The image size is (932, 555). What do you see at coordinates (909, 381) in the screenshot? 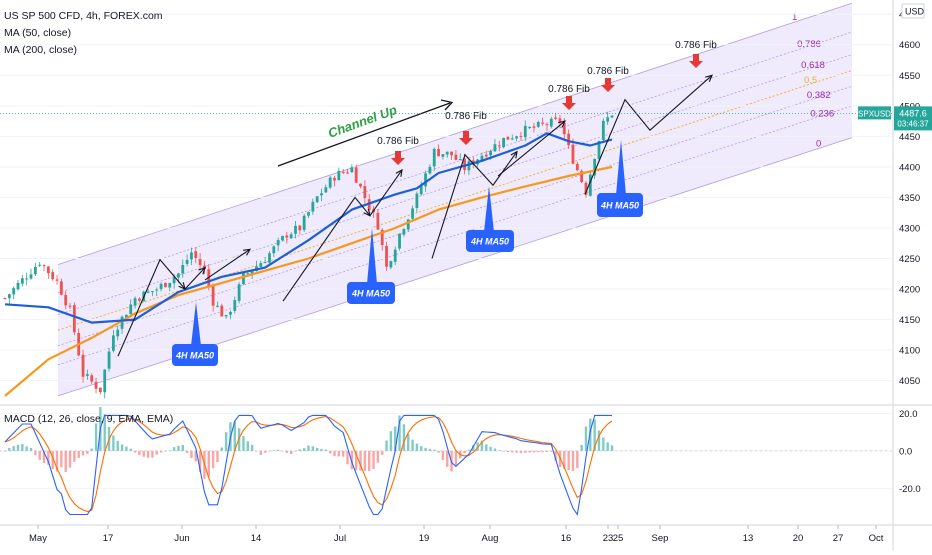
I see `price-tick-label: 4050` at bounding box center [909, 381].